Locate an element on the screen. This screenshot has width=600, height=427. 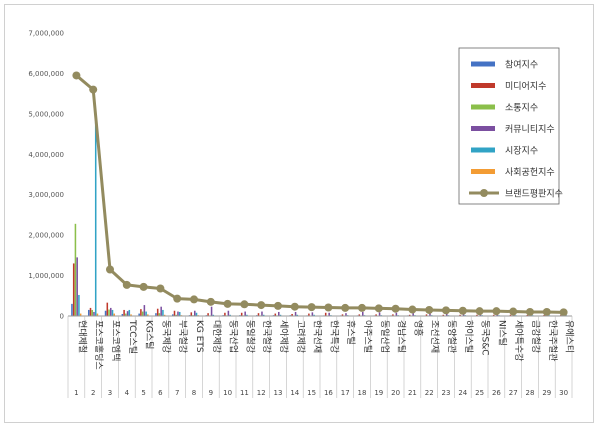
y-tick-label: 5,000,000 is located at coordinates (46, 114).